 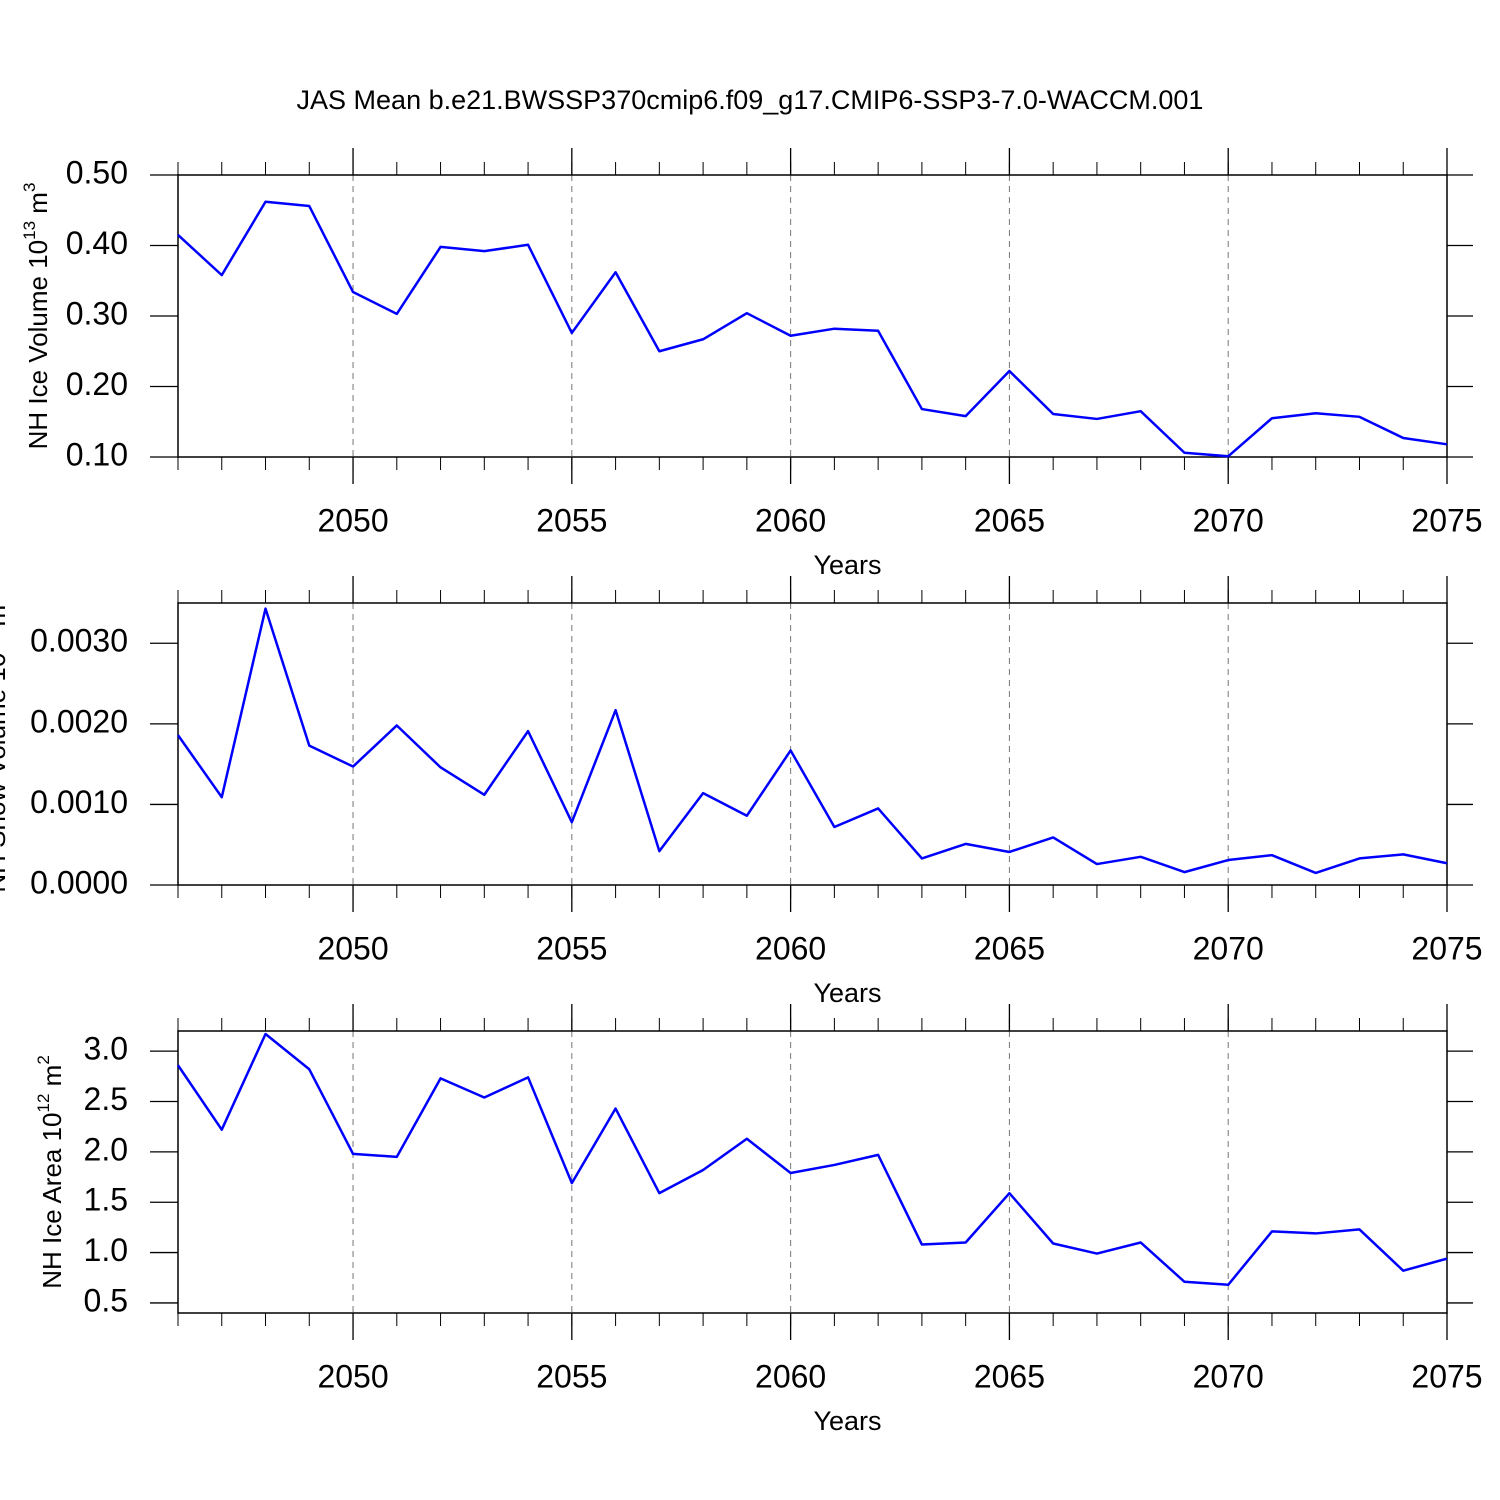 I want to click on y-axis-label: NH Ice Volume 1013 m3, so click(x=36, y=316).